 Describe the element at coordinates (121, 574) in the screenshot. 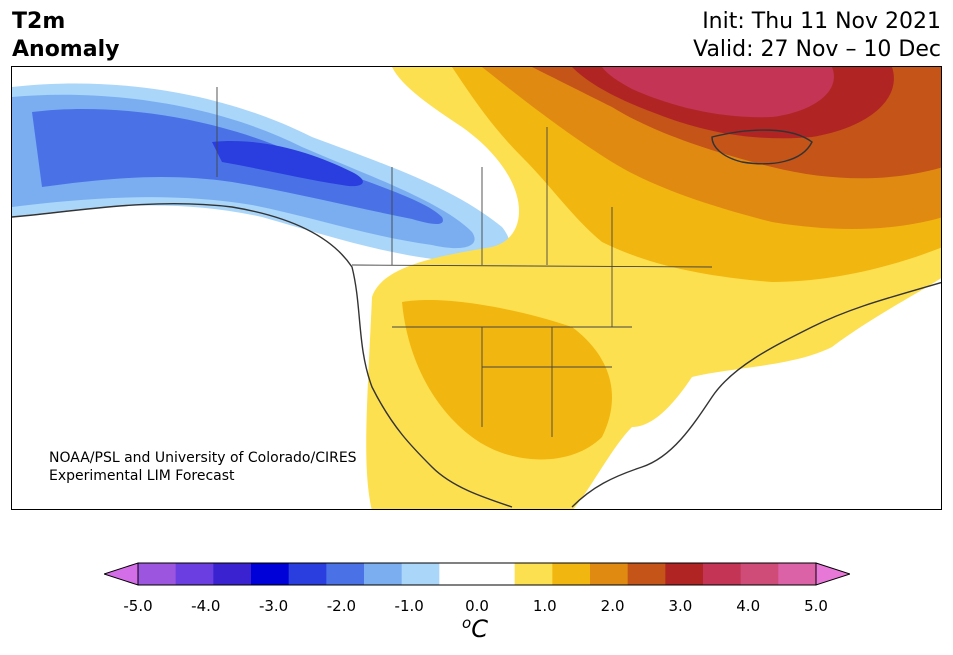

I see `colorbar-min-arrow` at that location.